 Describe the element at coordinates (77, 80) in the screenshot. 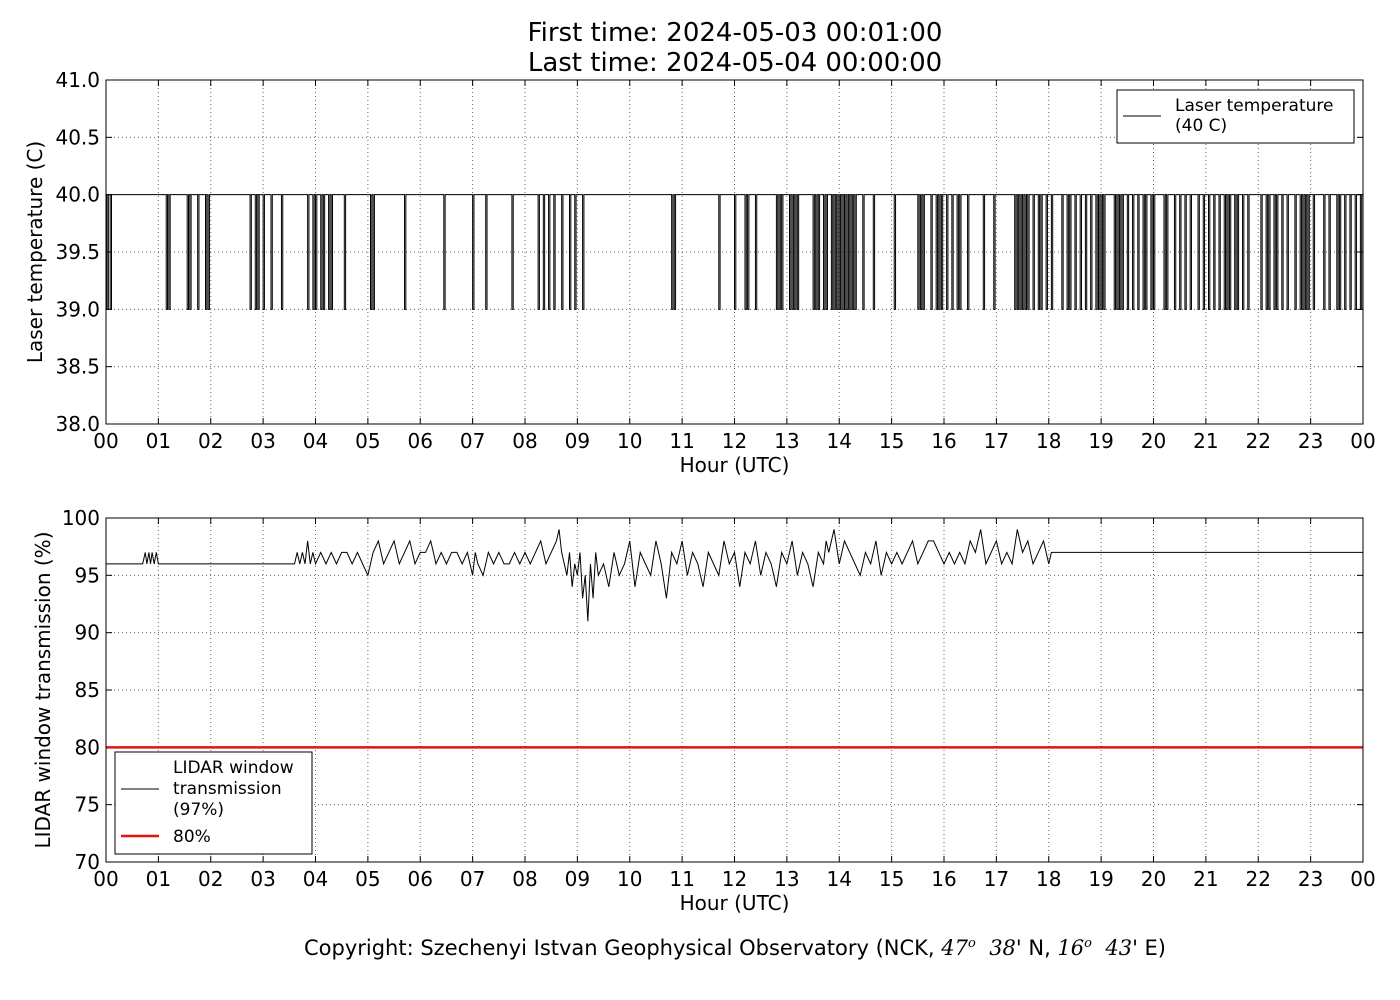

I see `y-tick-label: 41.0` at that location.